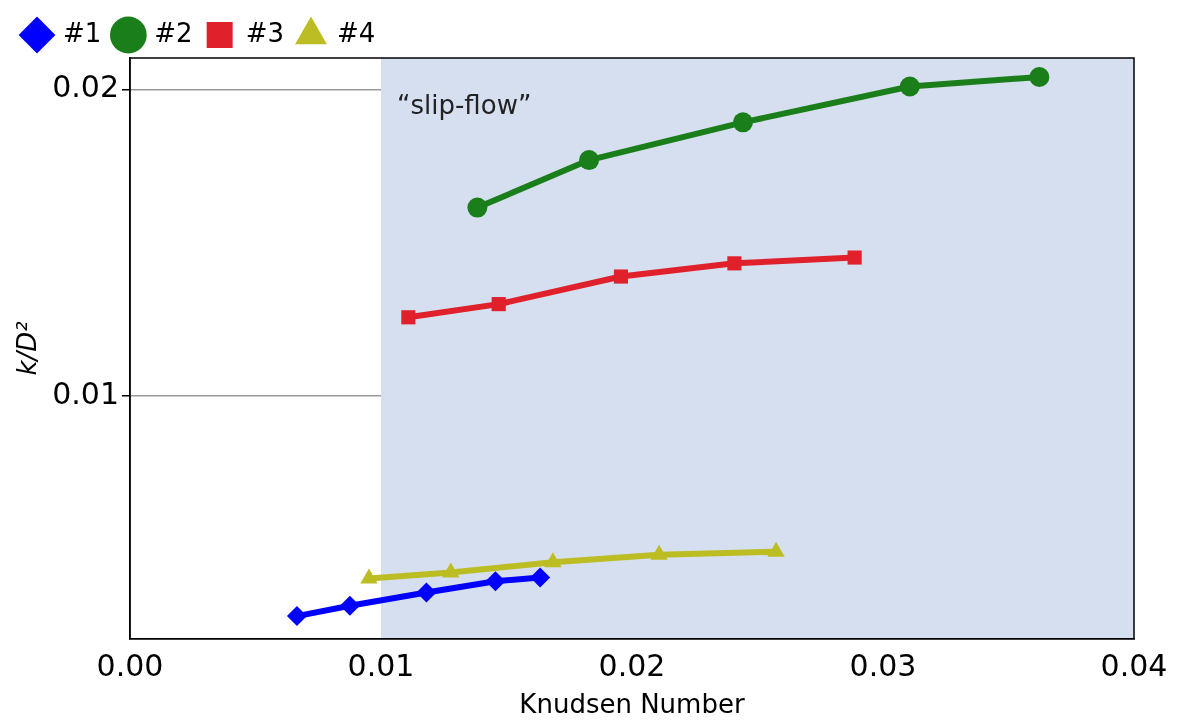  I want to click on legend-label: #2, so click(173, 32).